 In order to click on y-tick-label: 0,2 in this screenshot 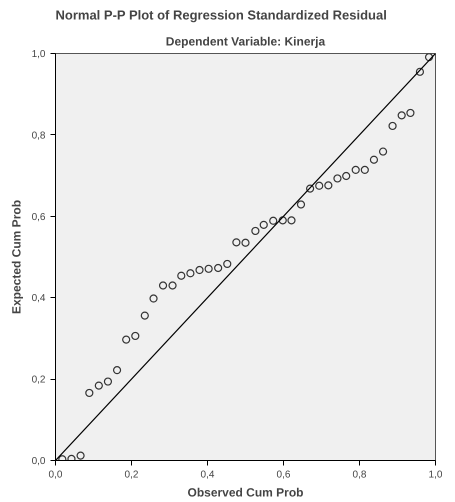, I will do `click(39, 380)`.